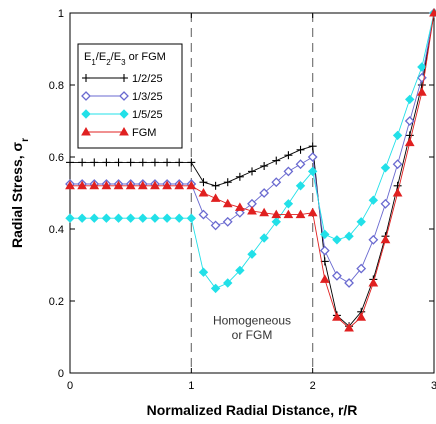 This screenshot has height=424, width=436. I want to click on legend-label: 1/2/25, so click(147, 79).